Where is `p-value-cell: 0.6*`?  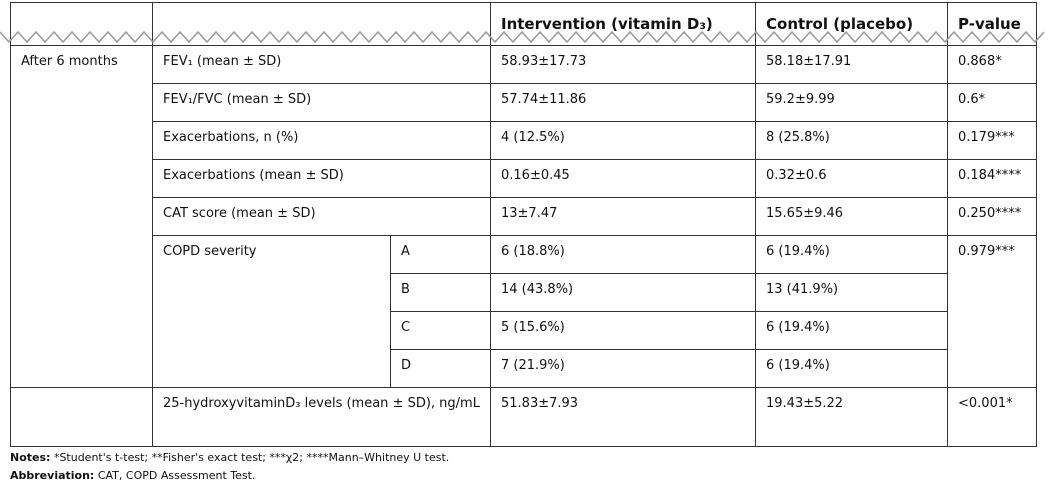
p-value-cell: 0.6* is located at coordinates (992, 102).